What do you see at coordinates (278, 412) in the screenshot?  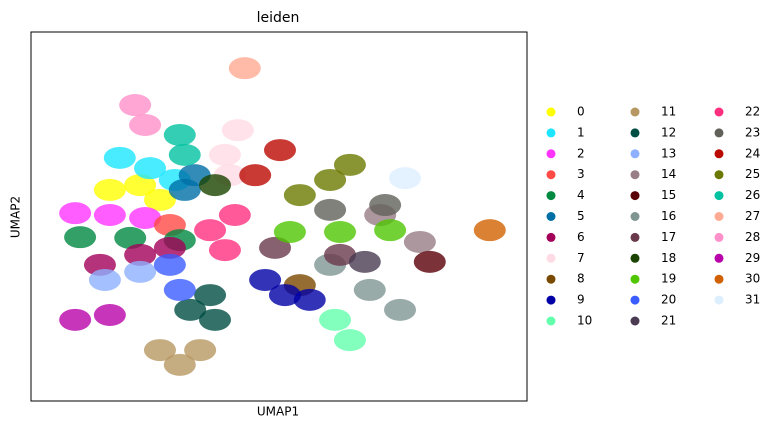 I see `x-axis-label: UMAP1` at bounding box center [278, 412].